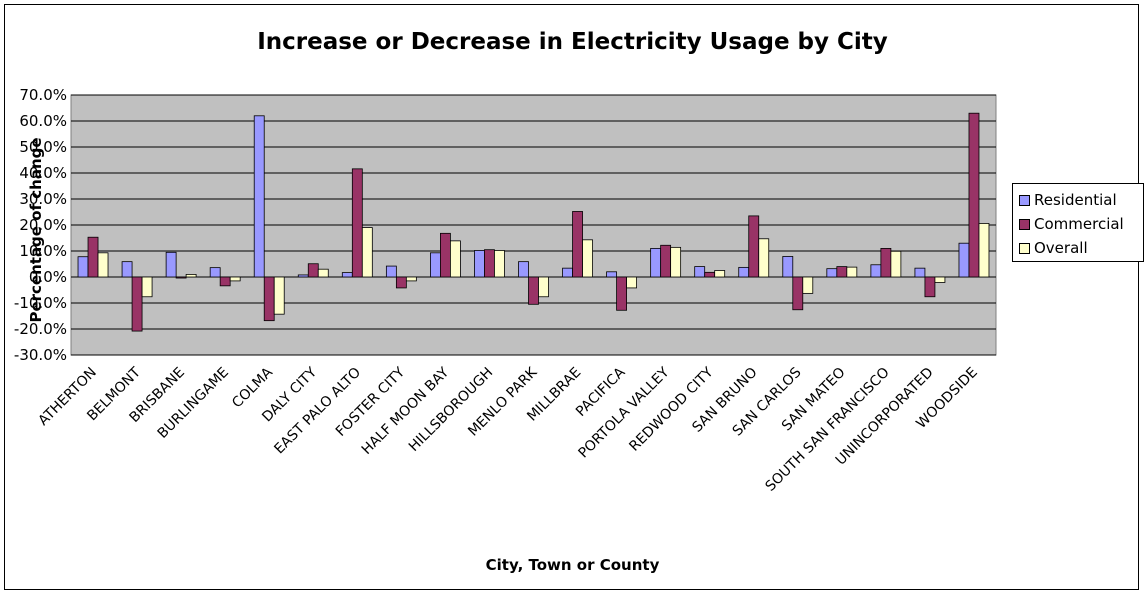 Image resolution: width=1145 pixels, height=596 pixels. What do you see at coordinates (572, 565) in the screenshot?
I see `x-axis-title: City, Town or County` at bounding box center [572, 565].